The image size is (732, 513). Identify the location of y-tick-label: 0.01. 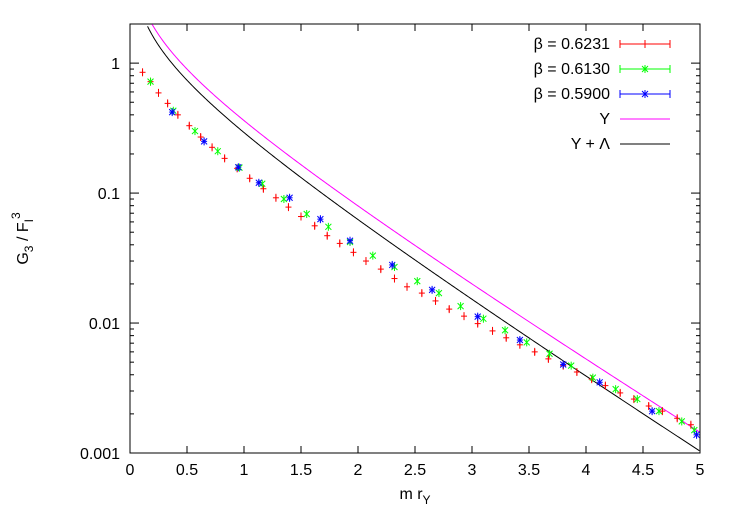
(104, 324).